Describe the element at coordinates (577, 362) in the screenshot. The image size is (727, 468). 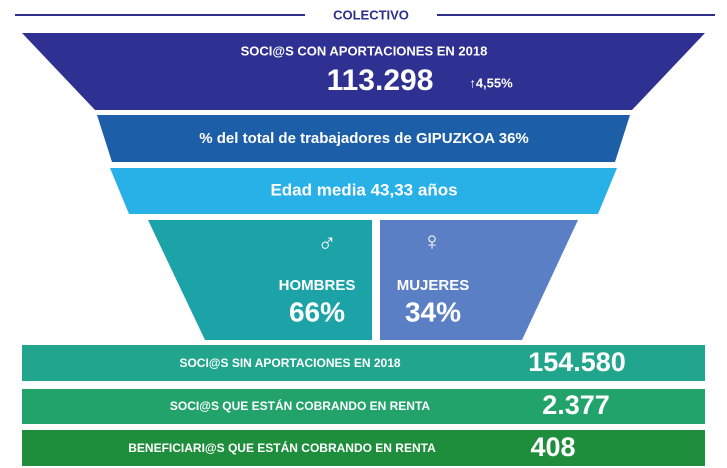
I see `row-value: 154.580` at that location.